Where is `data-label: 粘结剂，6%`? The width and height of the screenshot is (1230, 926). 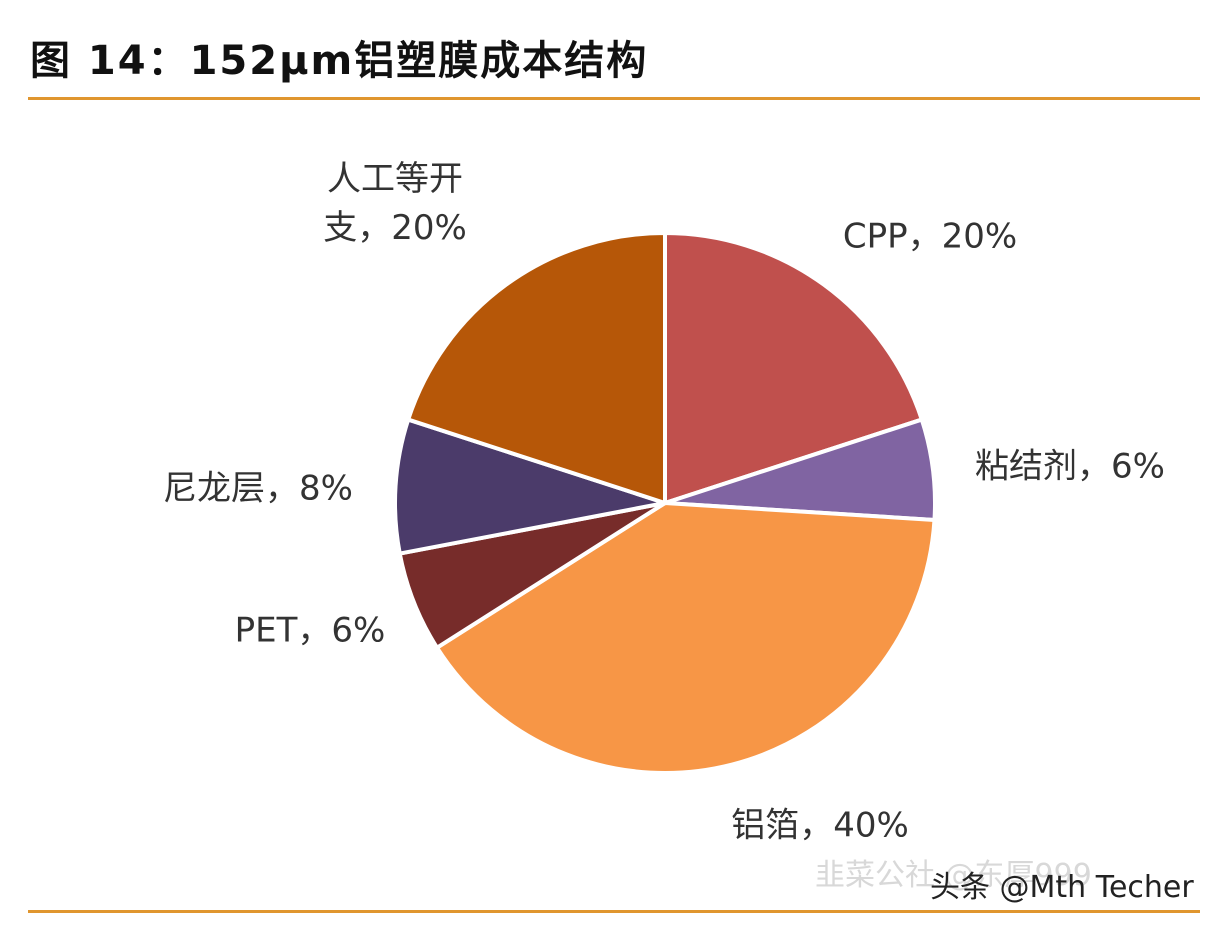
data-label: 粘结剂，6% is located at coordinates (1070, 466).